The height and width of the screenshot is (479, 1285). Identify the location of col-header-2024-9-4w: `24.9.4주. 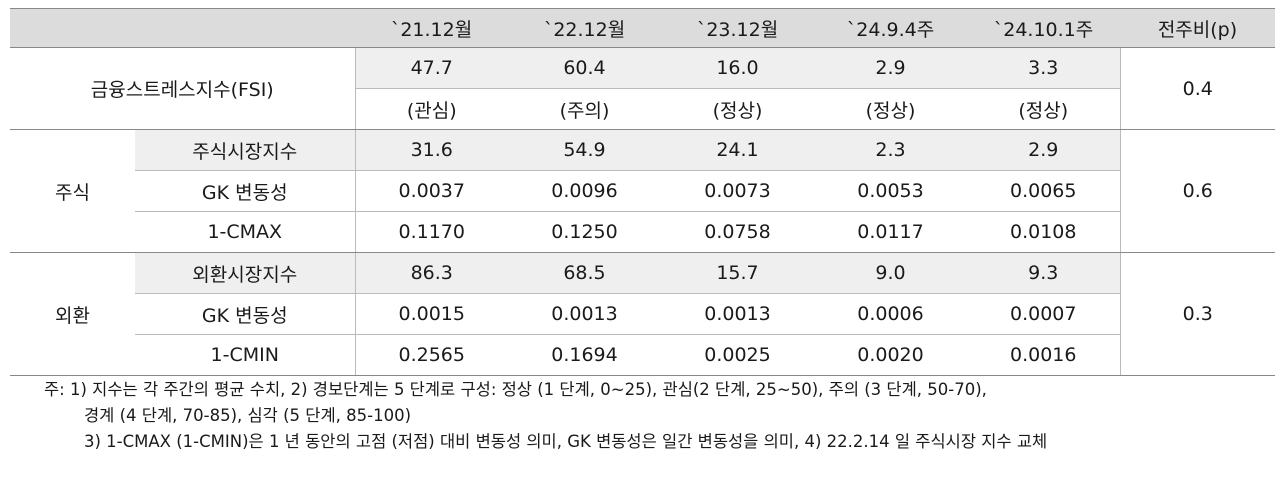
(890, 28).